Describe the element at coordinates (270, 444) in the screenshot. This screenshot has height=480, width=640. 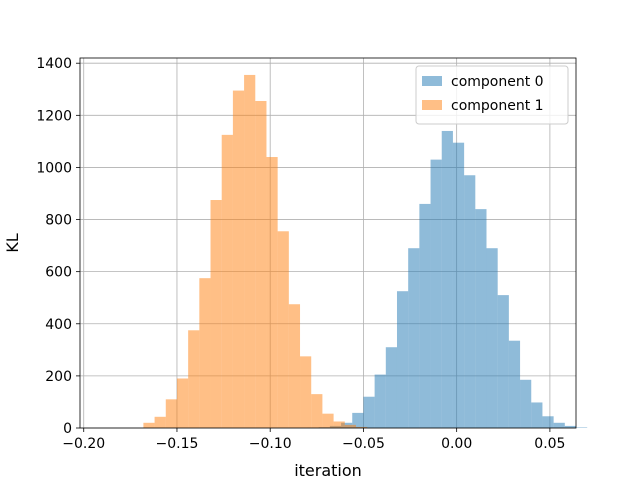
I see `x-tick-label: −0.10` at that location.